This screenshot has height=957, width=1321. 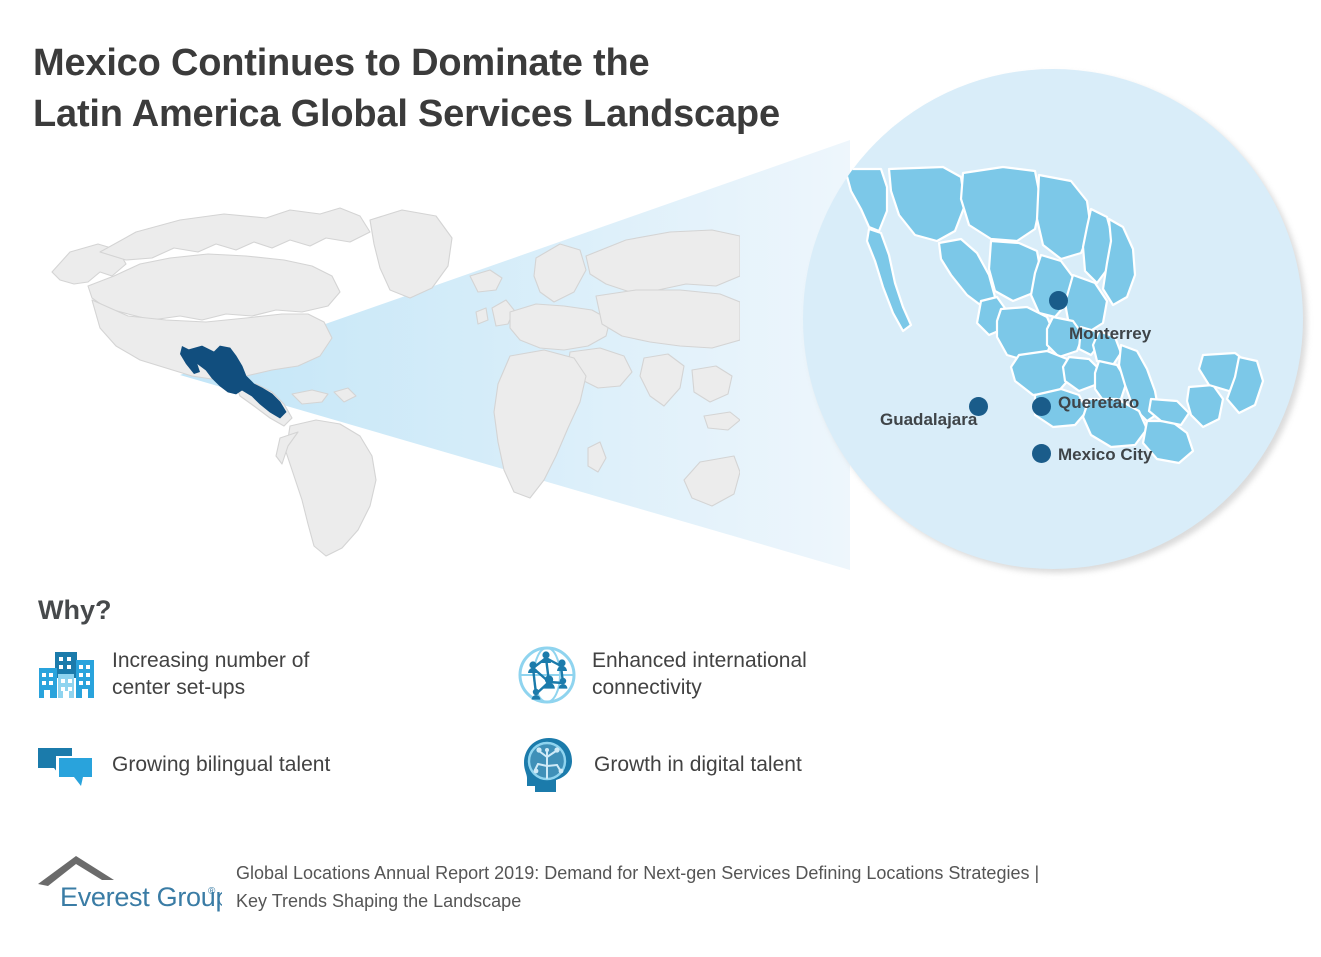 I want to click on everest-group-logo: Everest Group ®, so click(x=129, y=883).